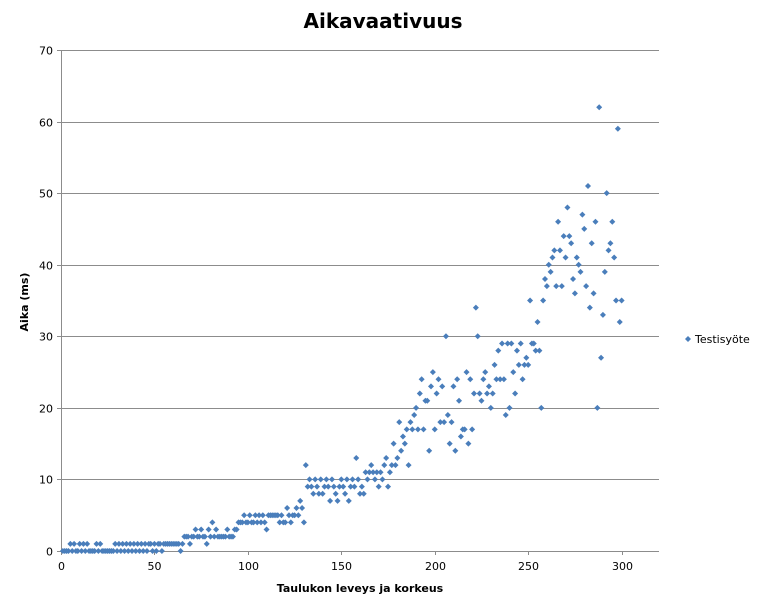 This screenshot has height=615, width=766. Describe the element at coordinates (688, 339) in the screenshot. I see `legend-marker-icon` at that location.